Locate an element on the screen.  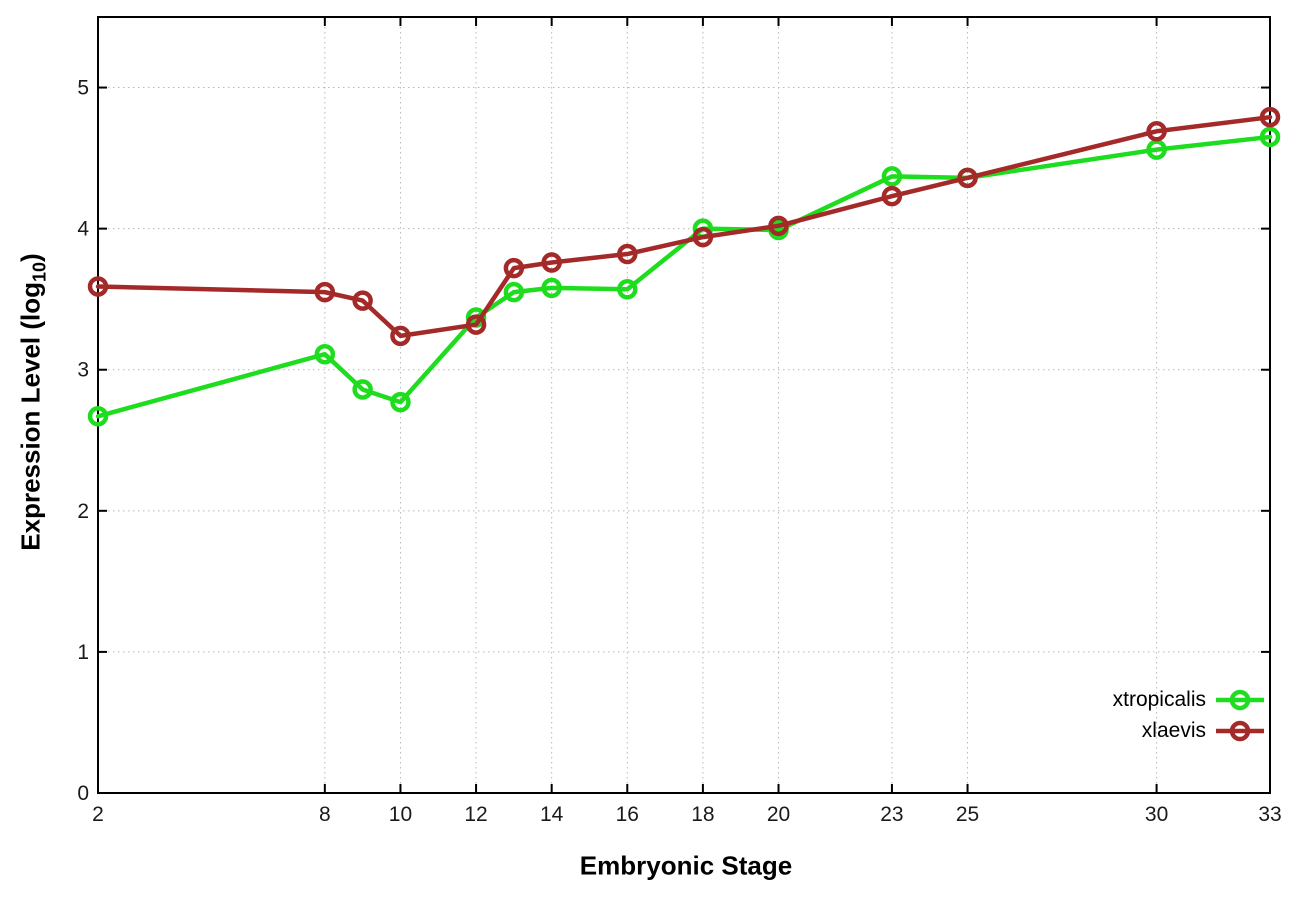
x-tick-label: 10 is located at coordinates (400, 814).